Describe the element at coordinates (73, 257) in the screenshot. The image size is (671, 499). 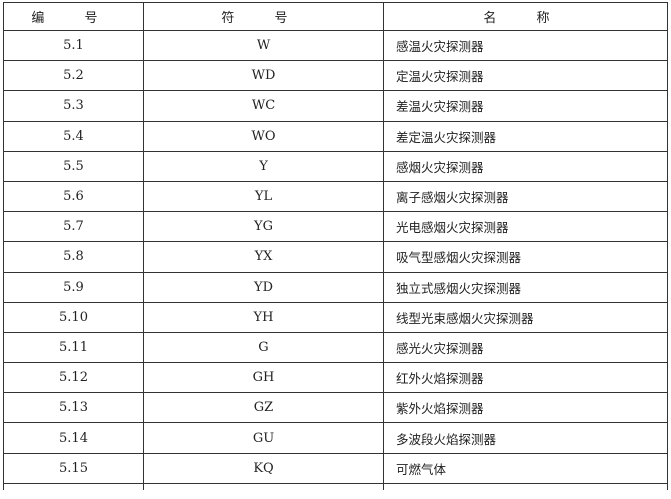
I see `cell-number: 5.8` at that location.